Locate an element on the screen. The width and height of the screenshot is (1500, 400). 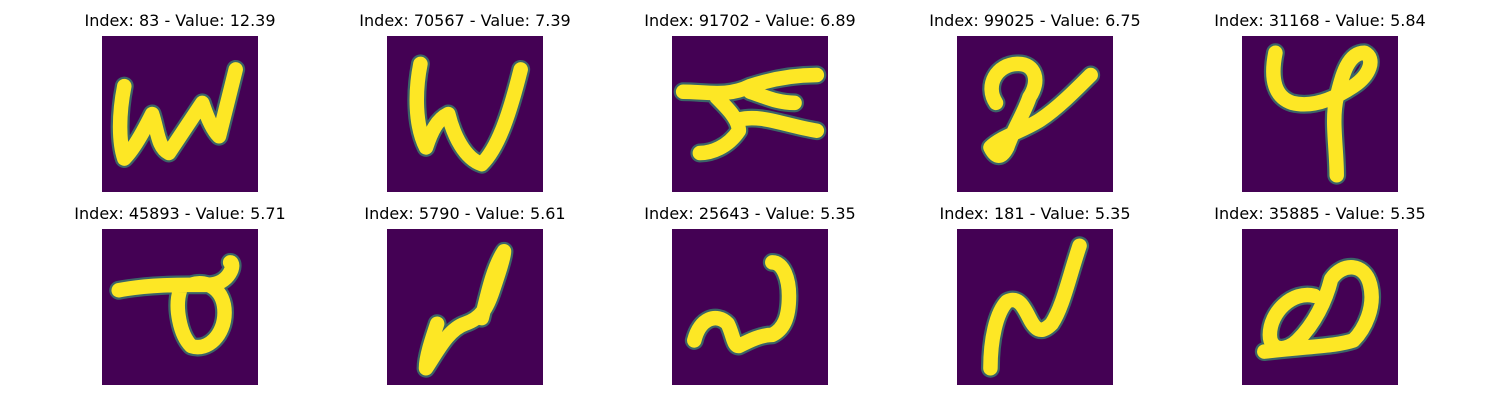
image-panel: Index: 91702 - Value: 6.89 is located at coordinates (750, 107).